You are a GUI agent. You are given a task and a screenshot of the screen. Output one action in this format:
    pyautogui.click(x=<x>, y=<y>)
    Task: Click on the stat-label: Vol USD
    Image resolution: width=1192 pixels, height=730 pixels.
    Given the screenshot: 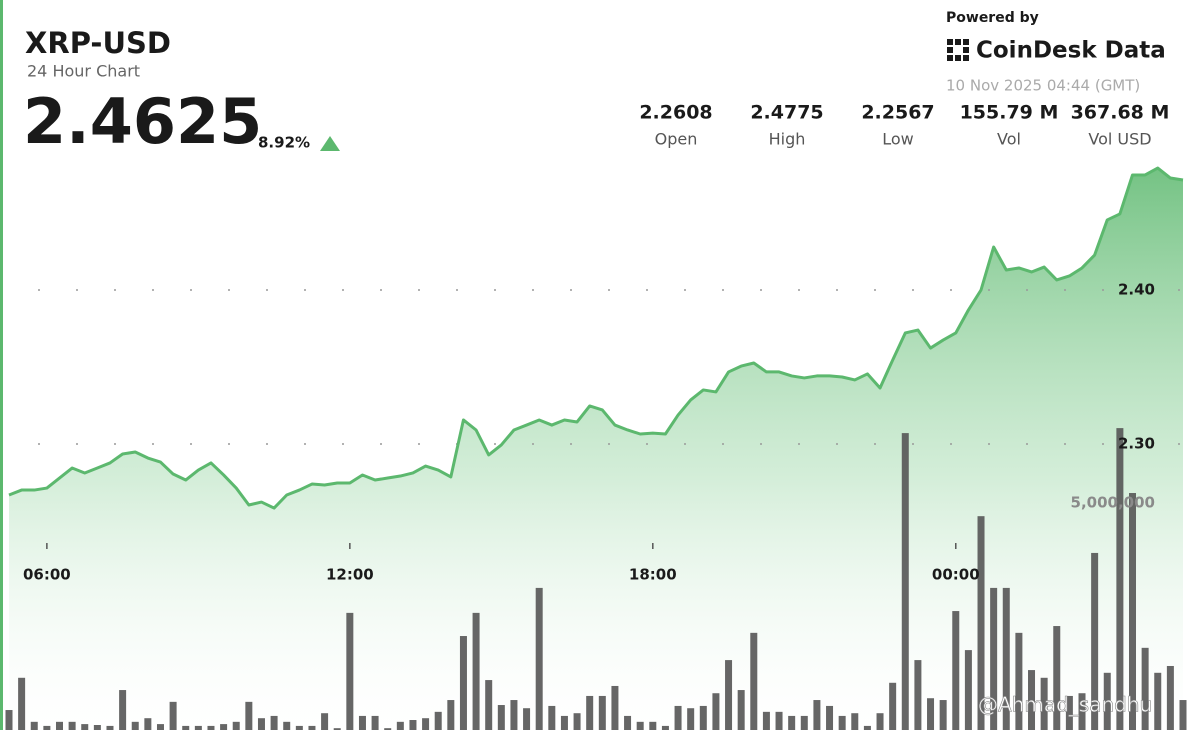 What is the action you would take?
    pyautogui.click(x=1119, y=139)
    